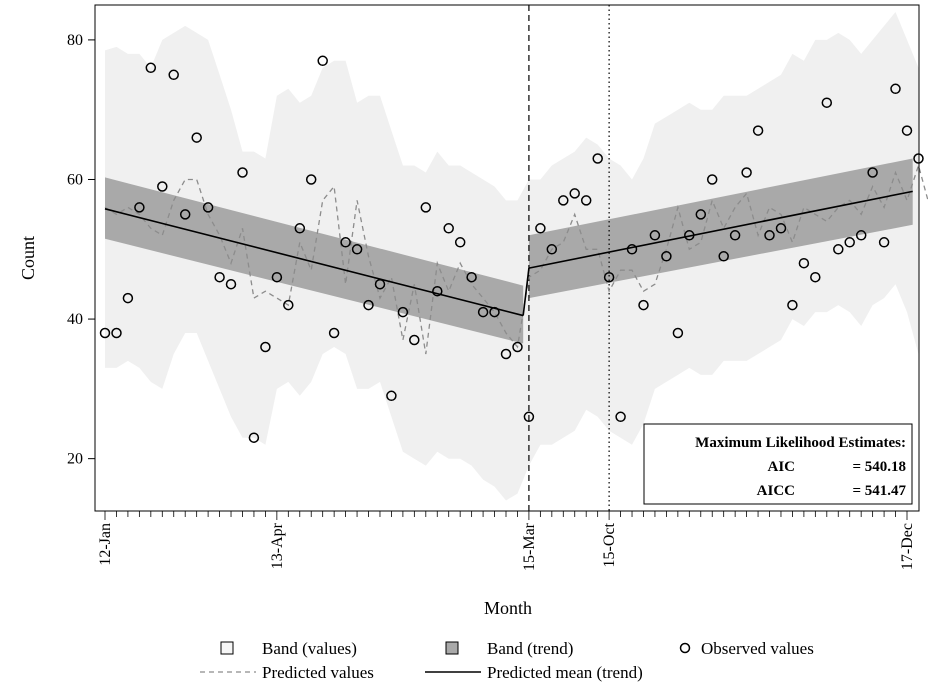 Image resolution: width=928 pixels, height=683 pixels. I want to click on x-tick-label: 13-Apr, so click(277, 545).